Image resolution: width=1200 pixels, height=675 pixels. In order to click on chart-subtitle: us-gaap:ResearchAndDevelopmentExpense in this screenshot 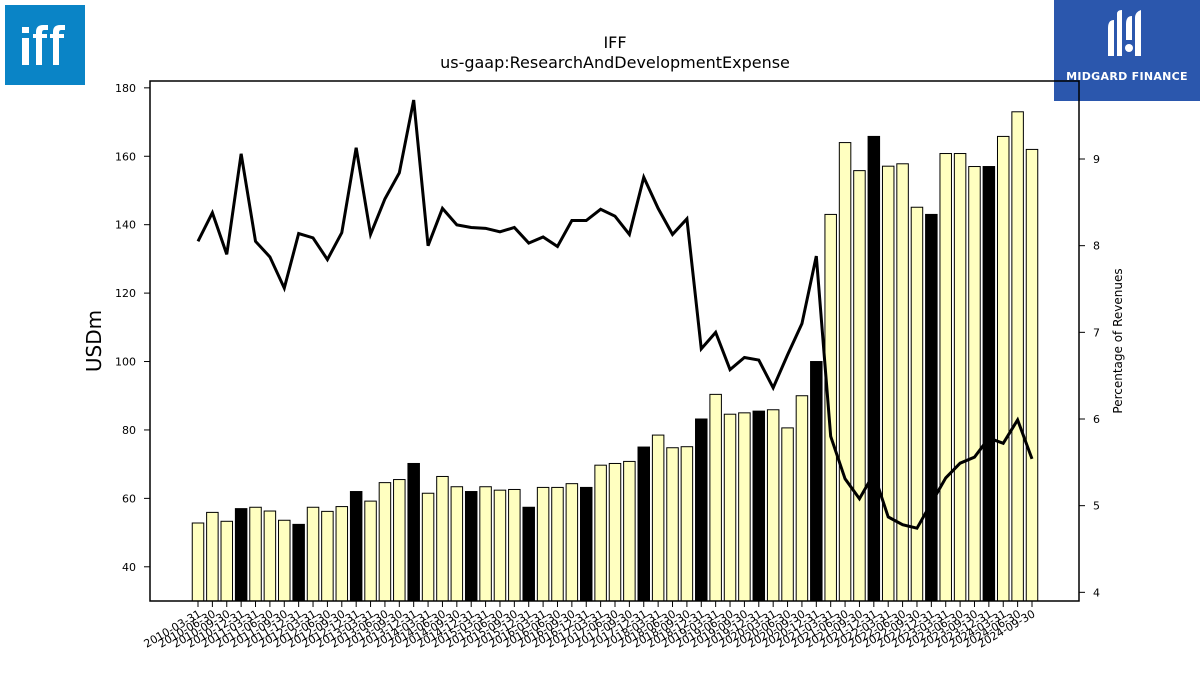, I will do `click(615, 62)`.